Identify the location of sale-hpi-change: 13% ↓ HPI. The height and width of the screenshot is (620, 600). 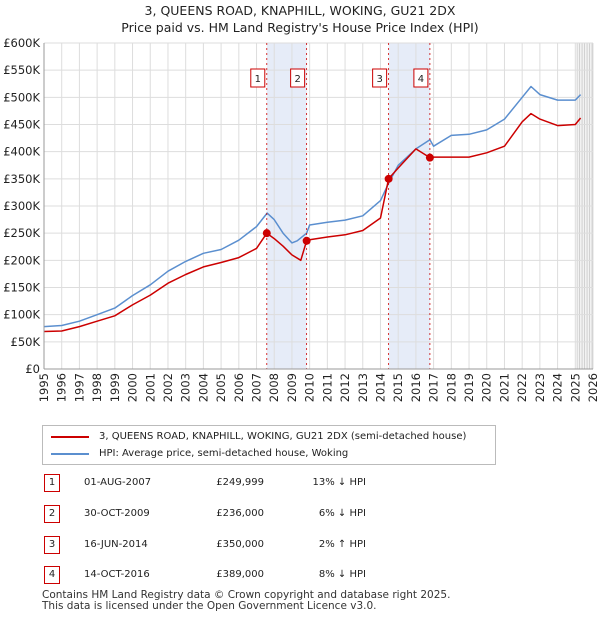
(339, 482).